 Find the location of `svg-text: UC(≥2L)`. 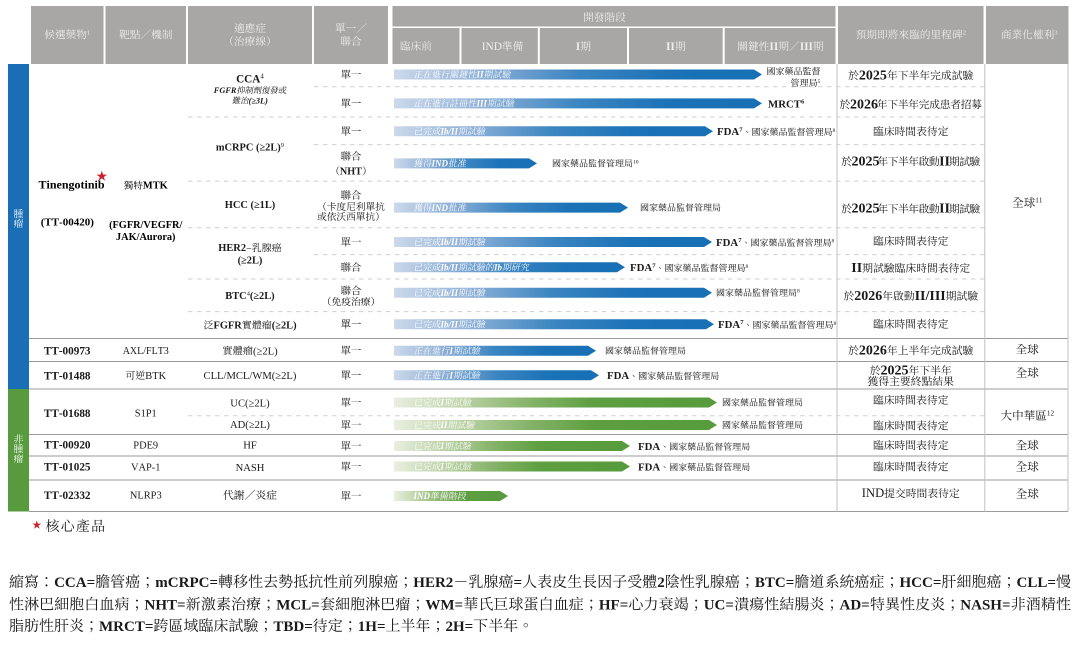

svg-text: UC(≥2L) is located at coordinates (250, 403).